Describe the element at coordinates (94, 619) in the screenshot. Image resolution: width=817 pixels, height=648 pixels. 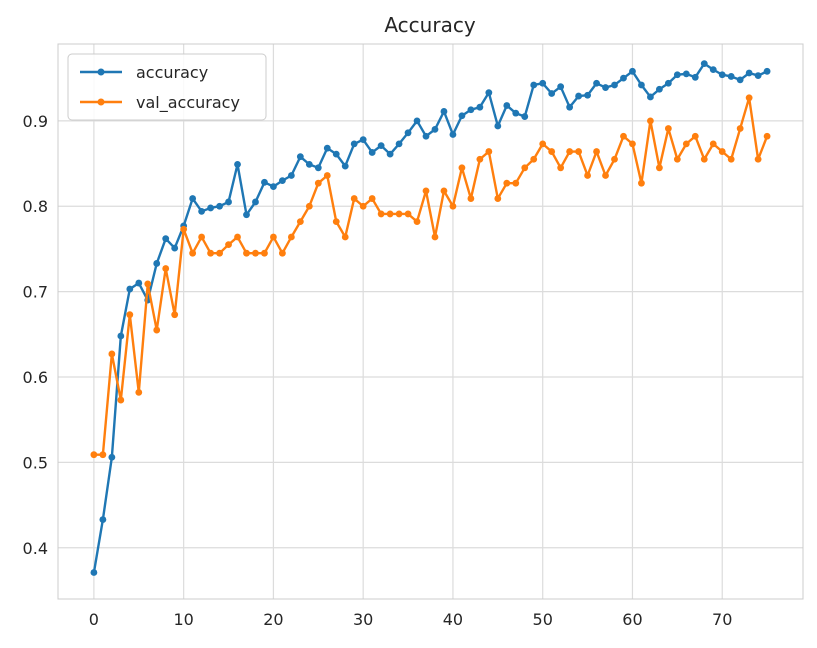
I see `x-tick-label: 0` at that location.